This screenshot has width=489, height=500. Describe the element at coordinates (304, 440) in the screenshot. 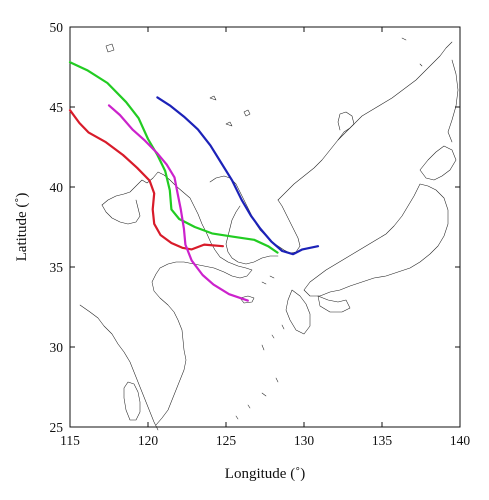

I see `x-tick-label: 130` at that location.